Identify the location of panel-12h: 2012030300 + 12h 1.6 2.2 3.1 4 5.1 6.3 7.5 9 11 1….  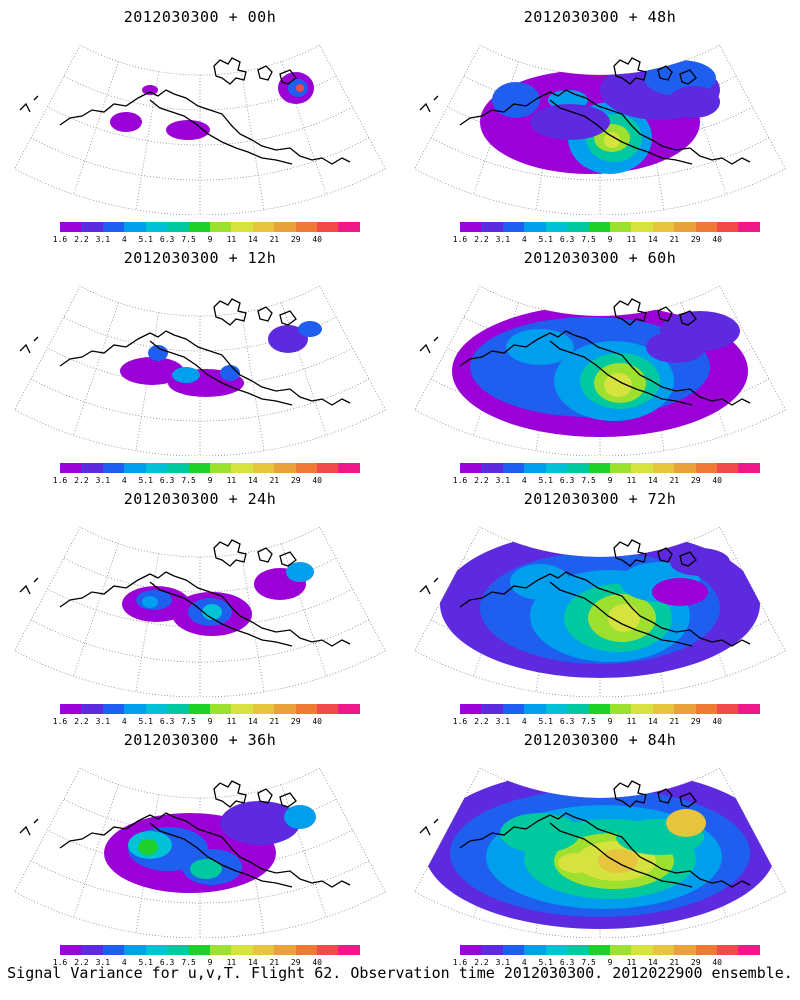
(200, 363).